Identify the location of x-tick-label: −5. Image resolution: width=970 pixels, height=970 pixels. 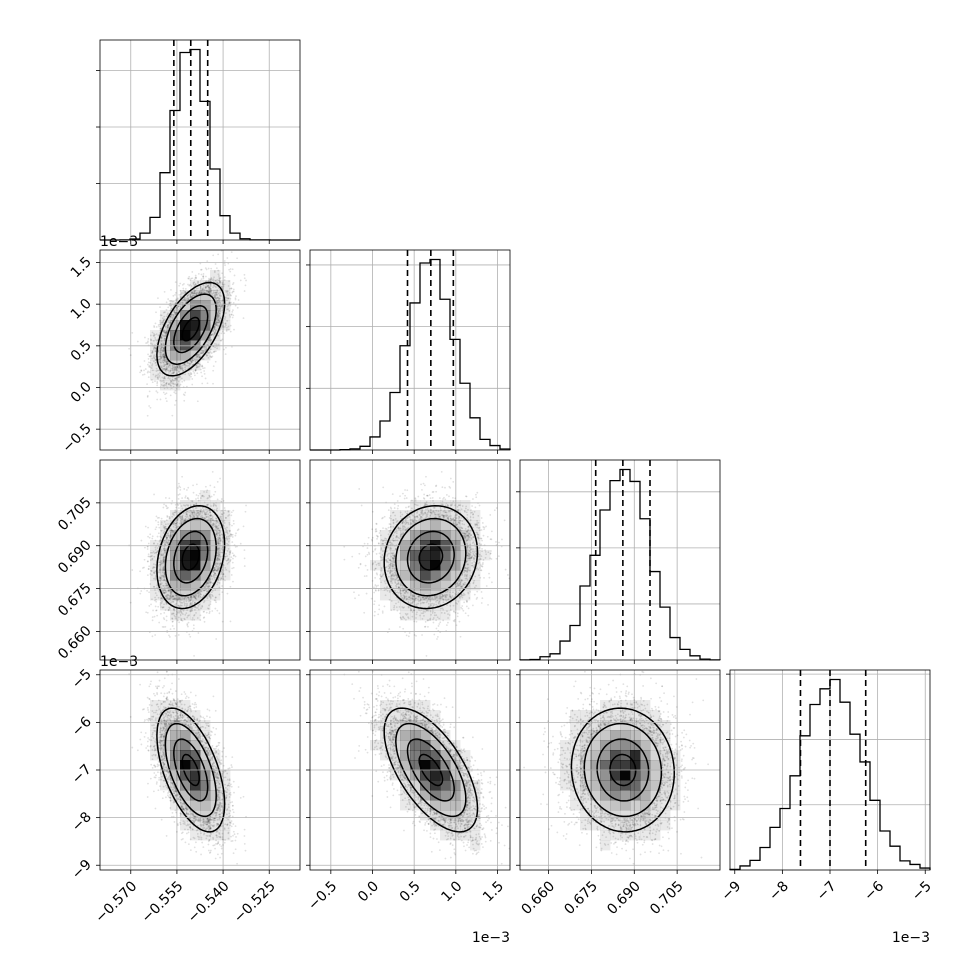
(922, 891).